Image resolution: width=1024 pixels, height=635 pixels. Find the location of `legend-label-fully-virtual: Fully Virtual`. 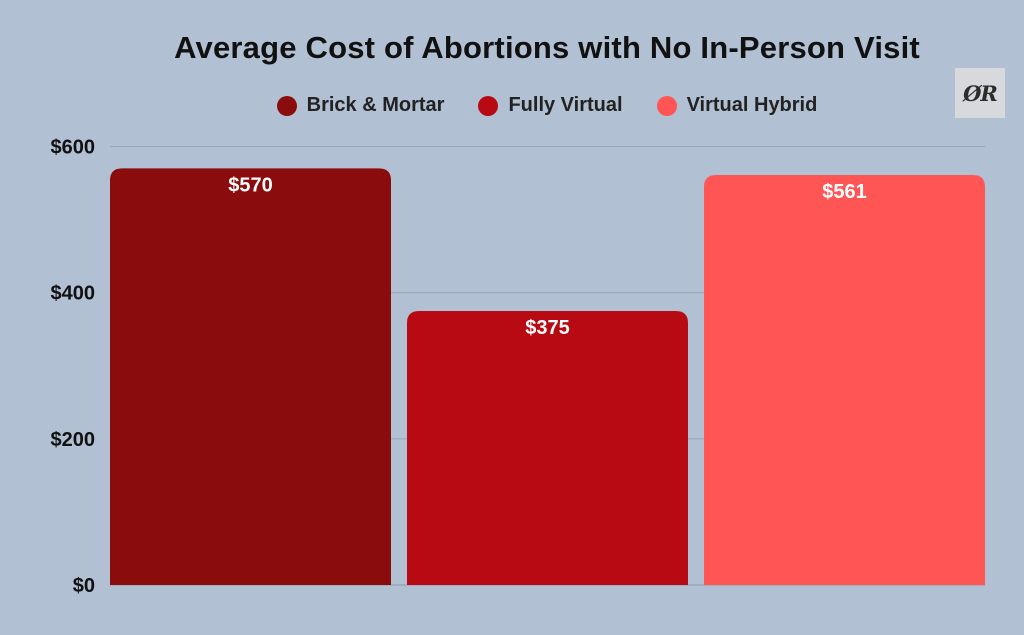

legend-label-fully-virtual: Fully Virtual is located at coordinates (565, 105).